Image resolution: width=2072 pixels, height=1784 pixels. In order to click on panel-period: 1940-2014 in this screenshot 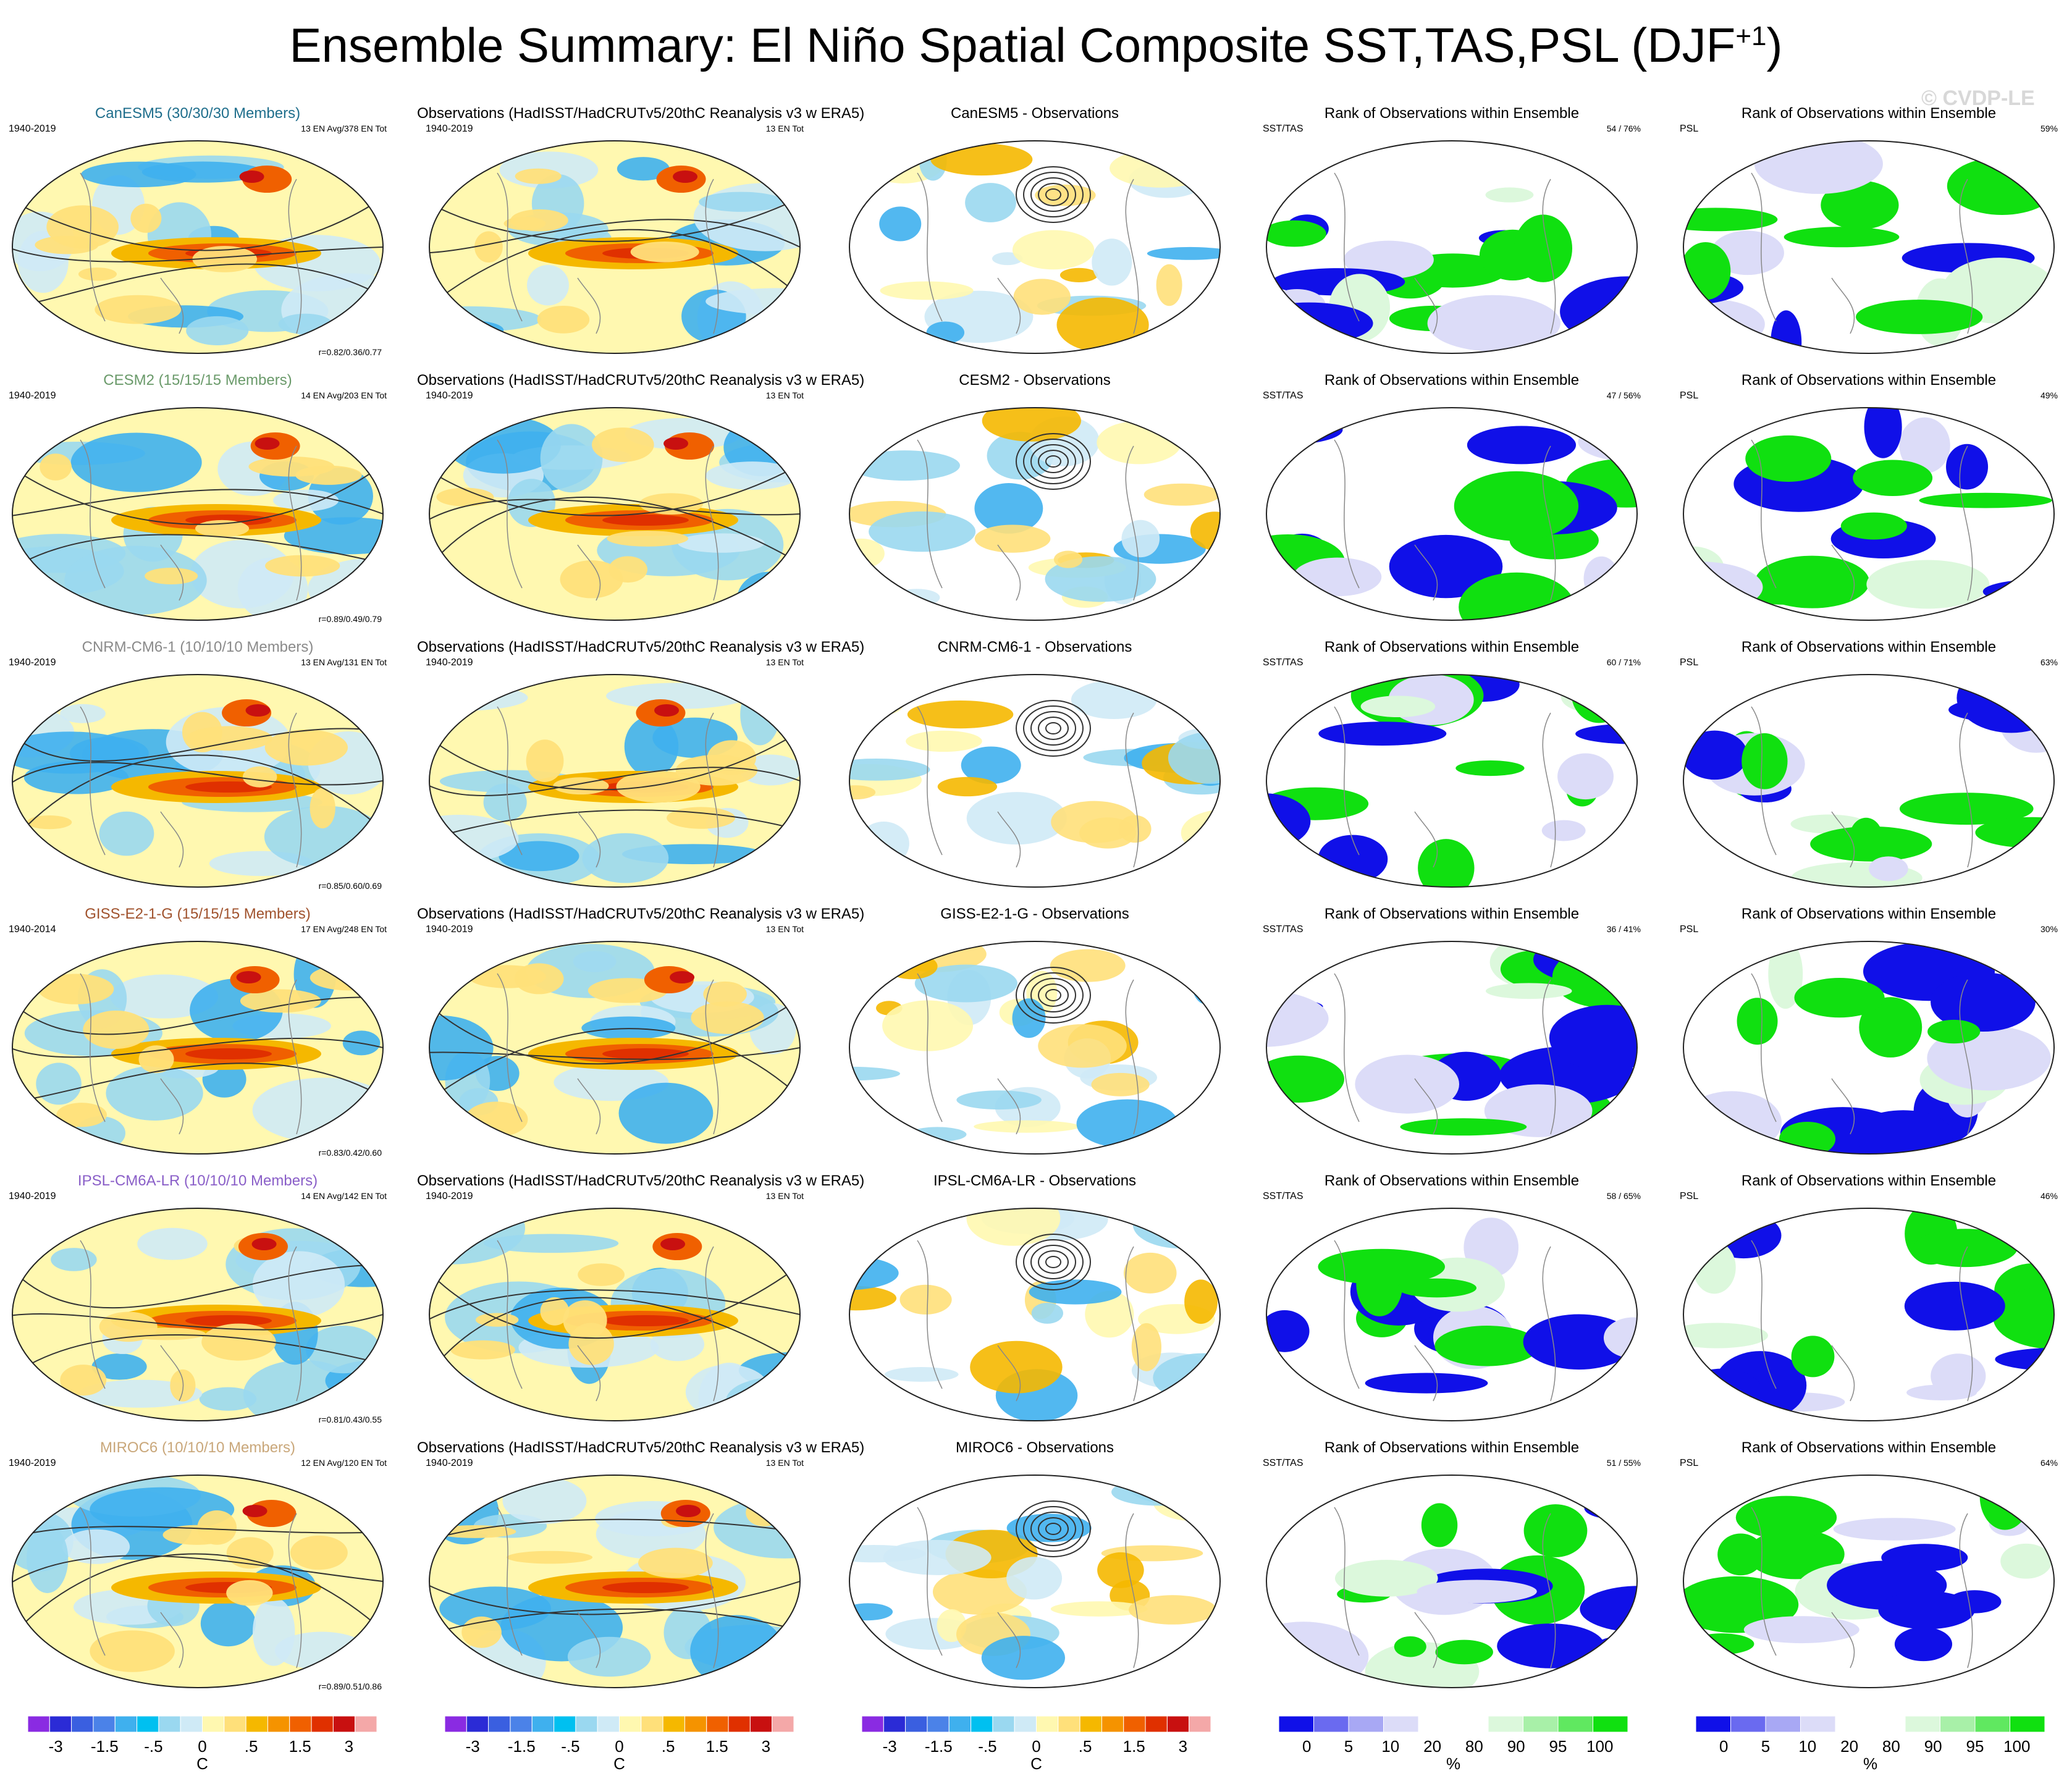, I will do `click(32, 929)`.